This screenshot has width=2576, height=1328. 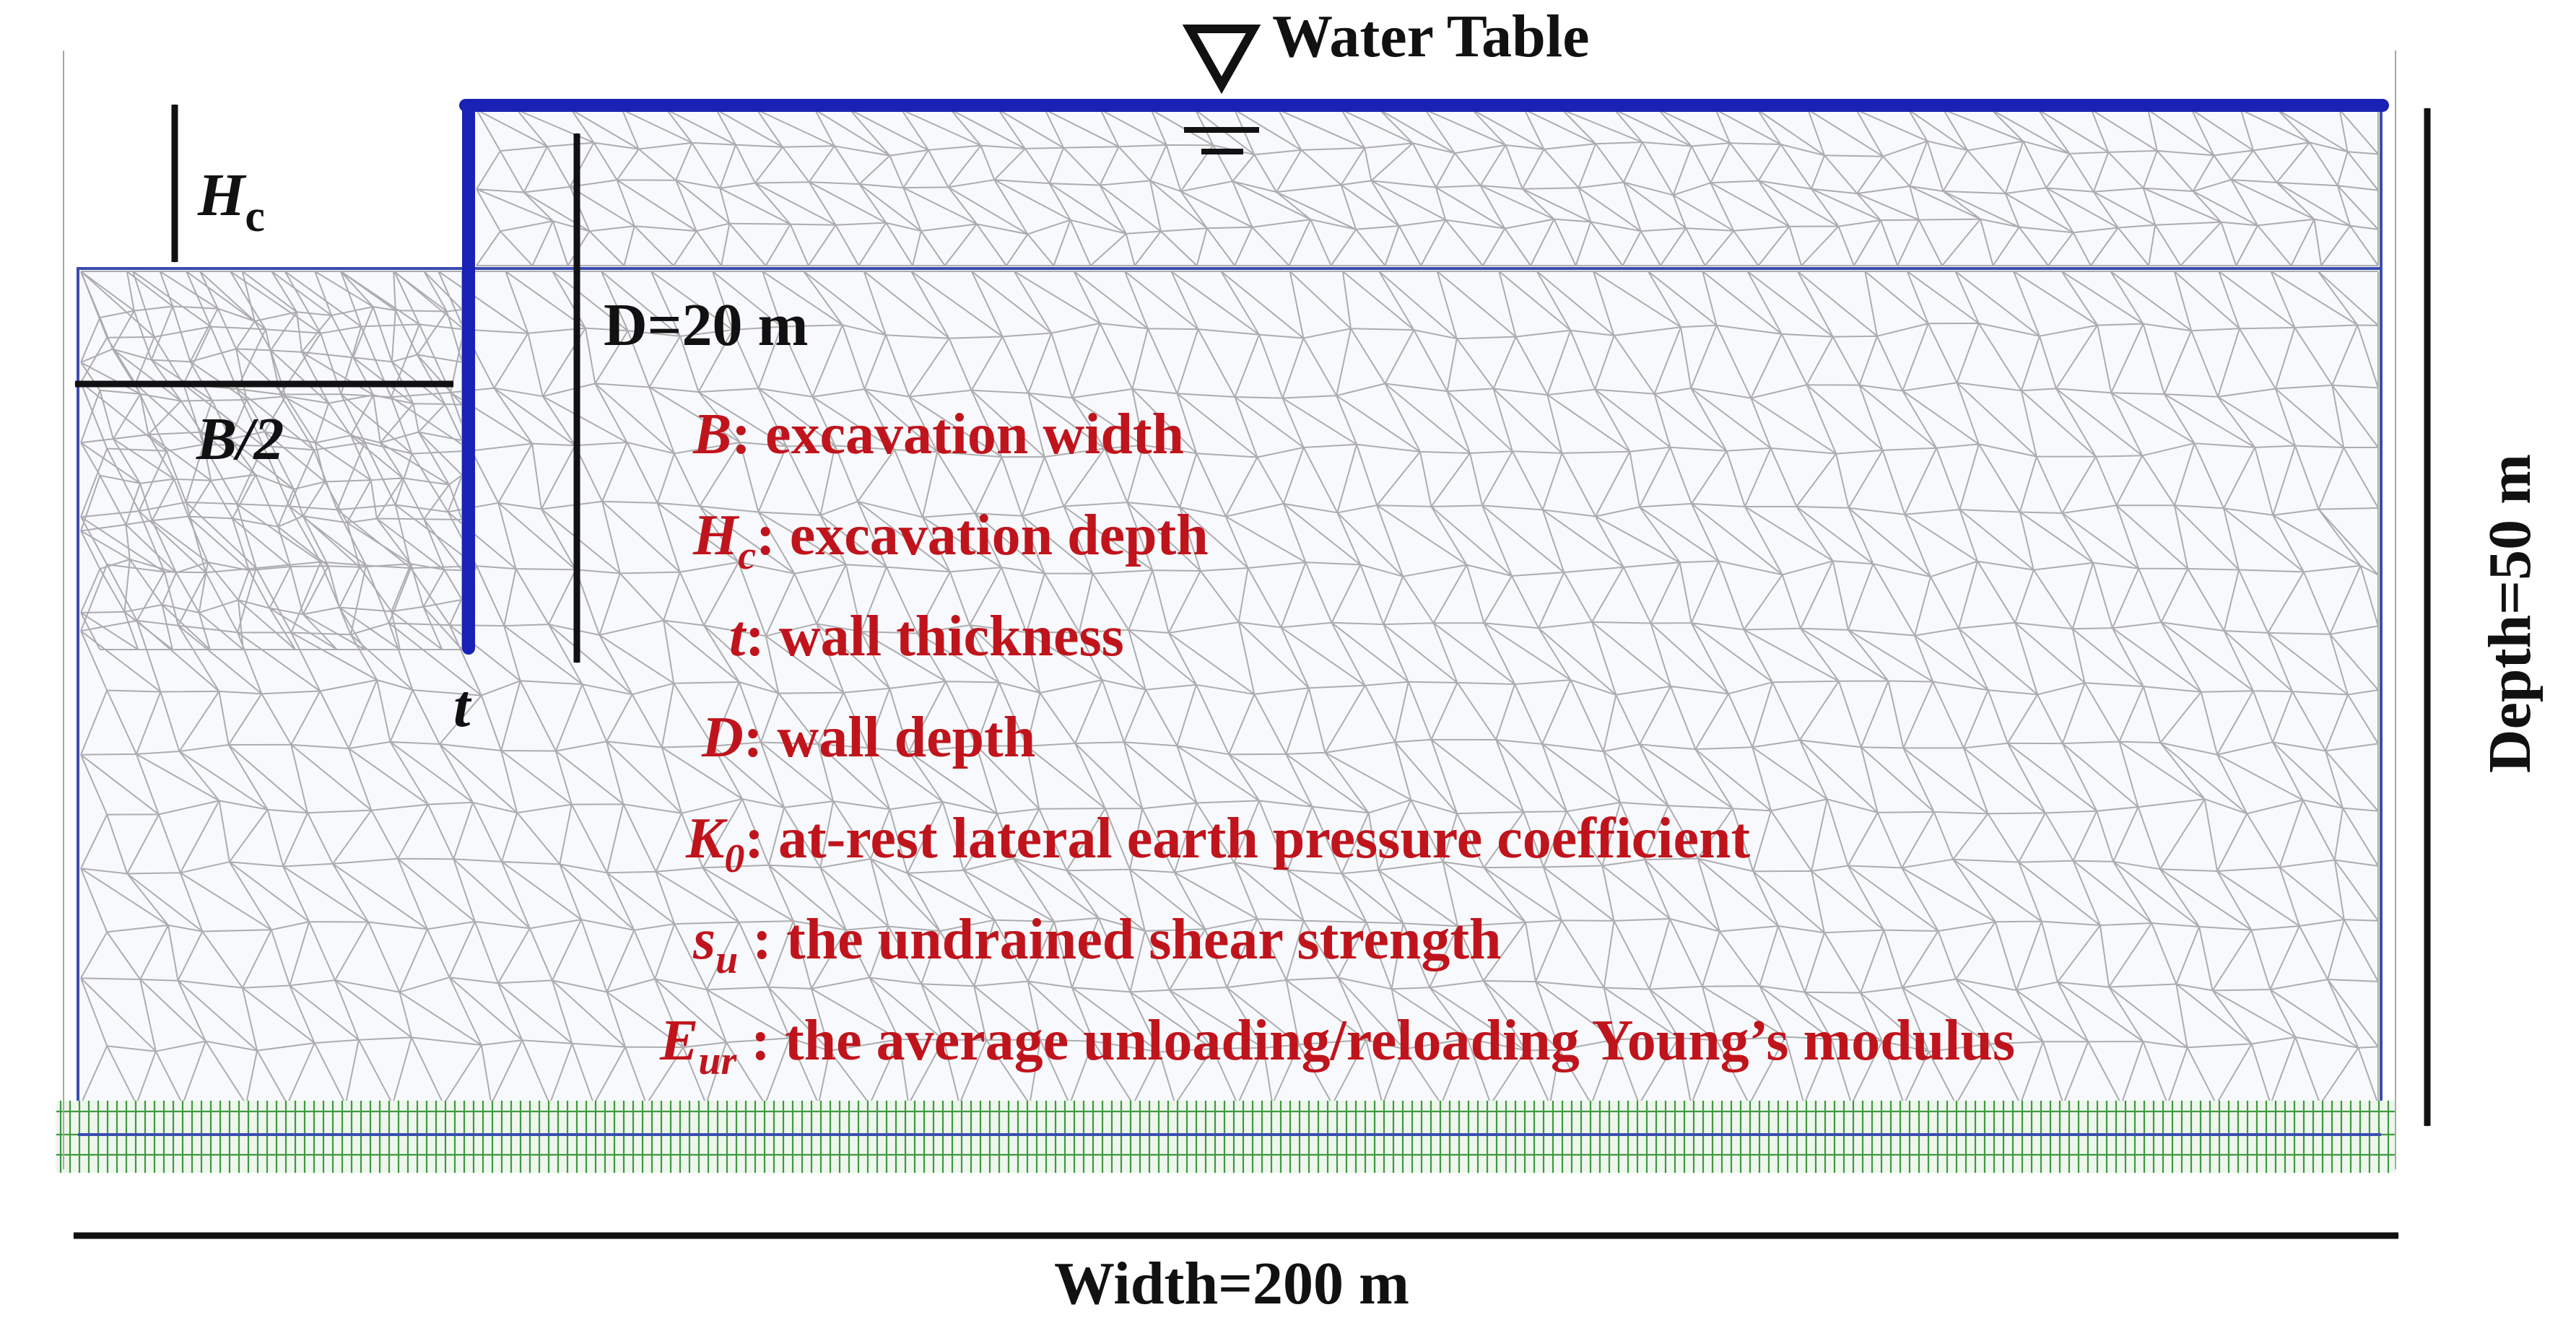 What do you see at coordinates (462, 706) in the screenshot?
I see `wall-thickness-label: t` at bounding box center [462, 706].